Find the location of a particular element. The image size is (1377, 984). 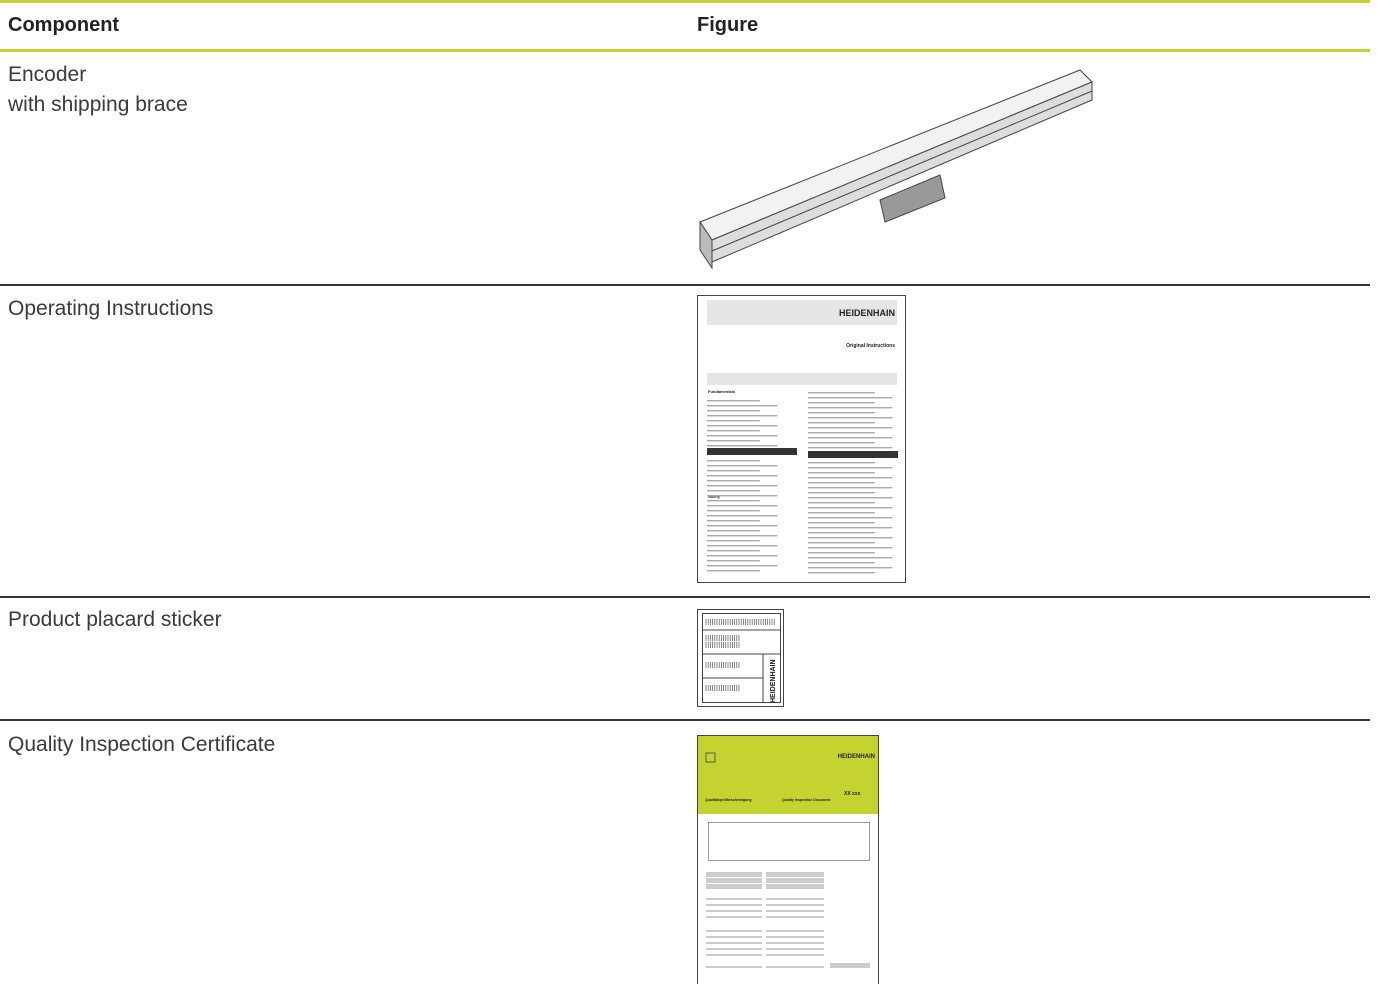

placard-inner is located at coordinates (741, 658).